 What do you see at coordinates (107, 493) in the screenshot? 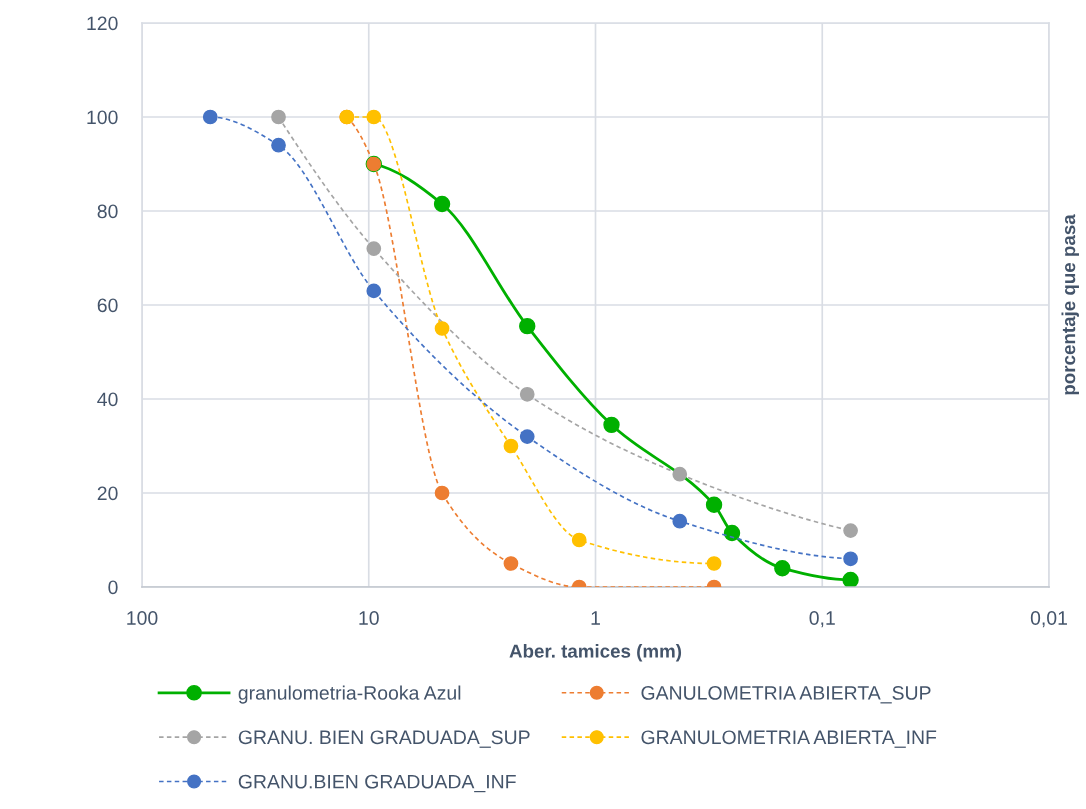
I see `y-tick-label: 20` at bounding box center [107, 493].